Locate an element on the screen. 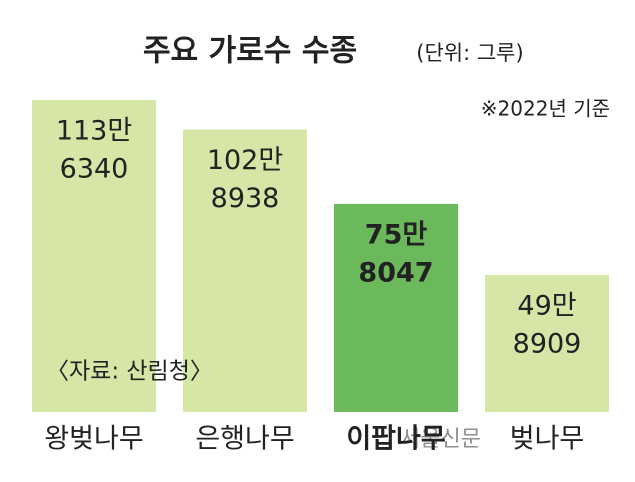 The height and width of the screenshot is (482, 635). value-label: 8938 is located at coordinates (245, 198).